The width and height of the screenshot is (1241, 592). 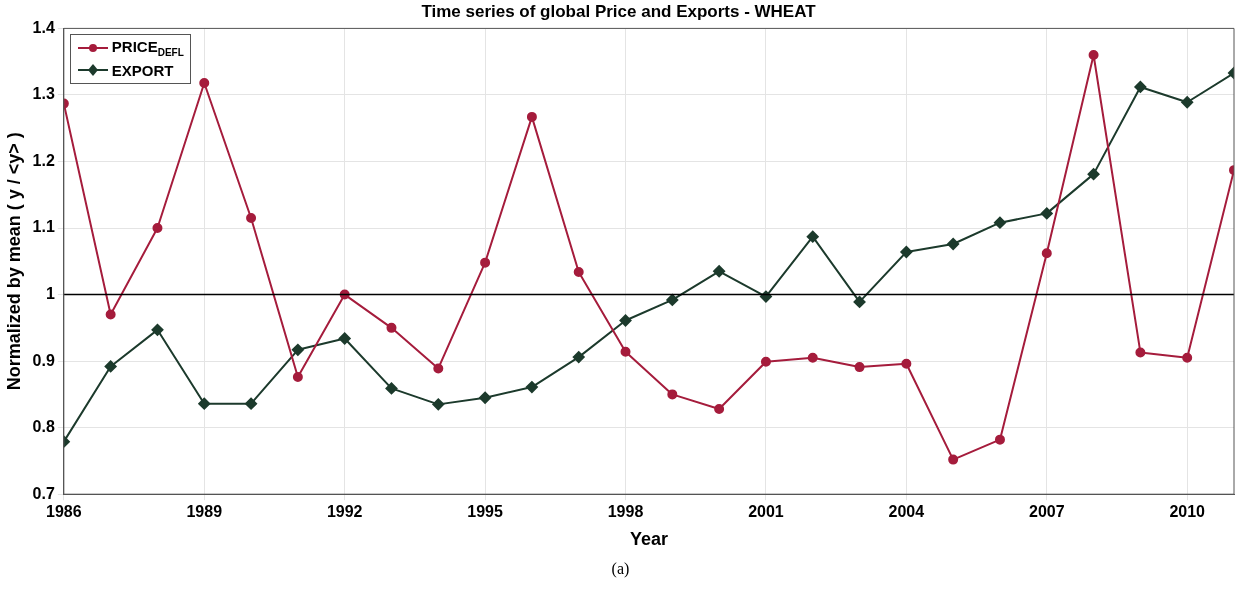 I want to click on legend-label: EXPORT, so click(x=142, y=70).